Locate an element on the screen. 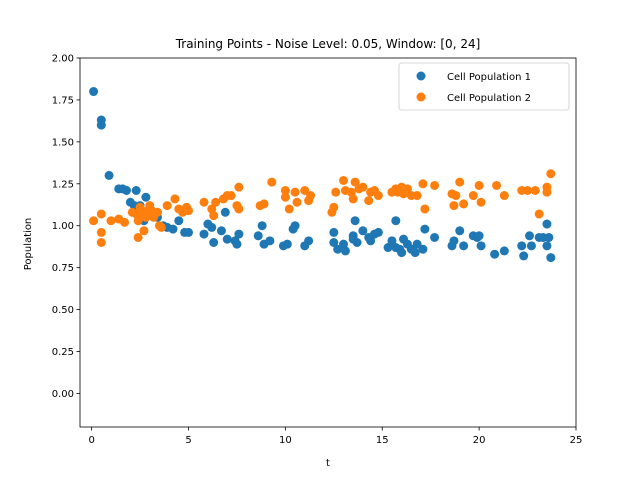 The width and height of the screenshot is (640, 480). y-tick-label: 0.50 is located at coordinates (63, 310).